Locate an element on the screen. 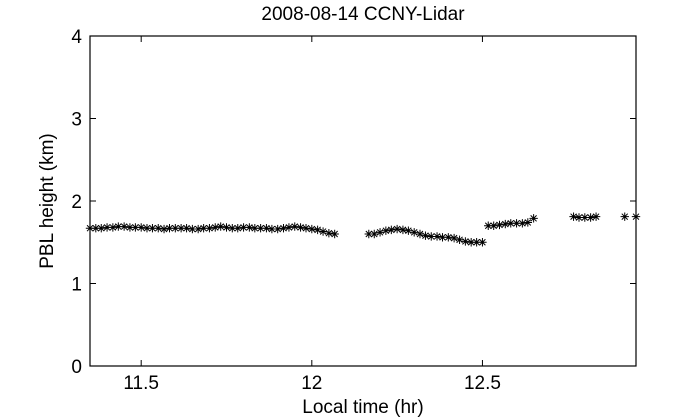 This screenshot has width=700, height=420. y-tick-label: 2 is located at coordinates (76, 202).